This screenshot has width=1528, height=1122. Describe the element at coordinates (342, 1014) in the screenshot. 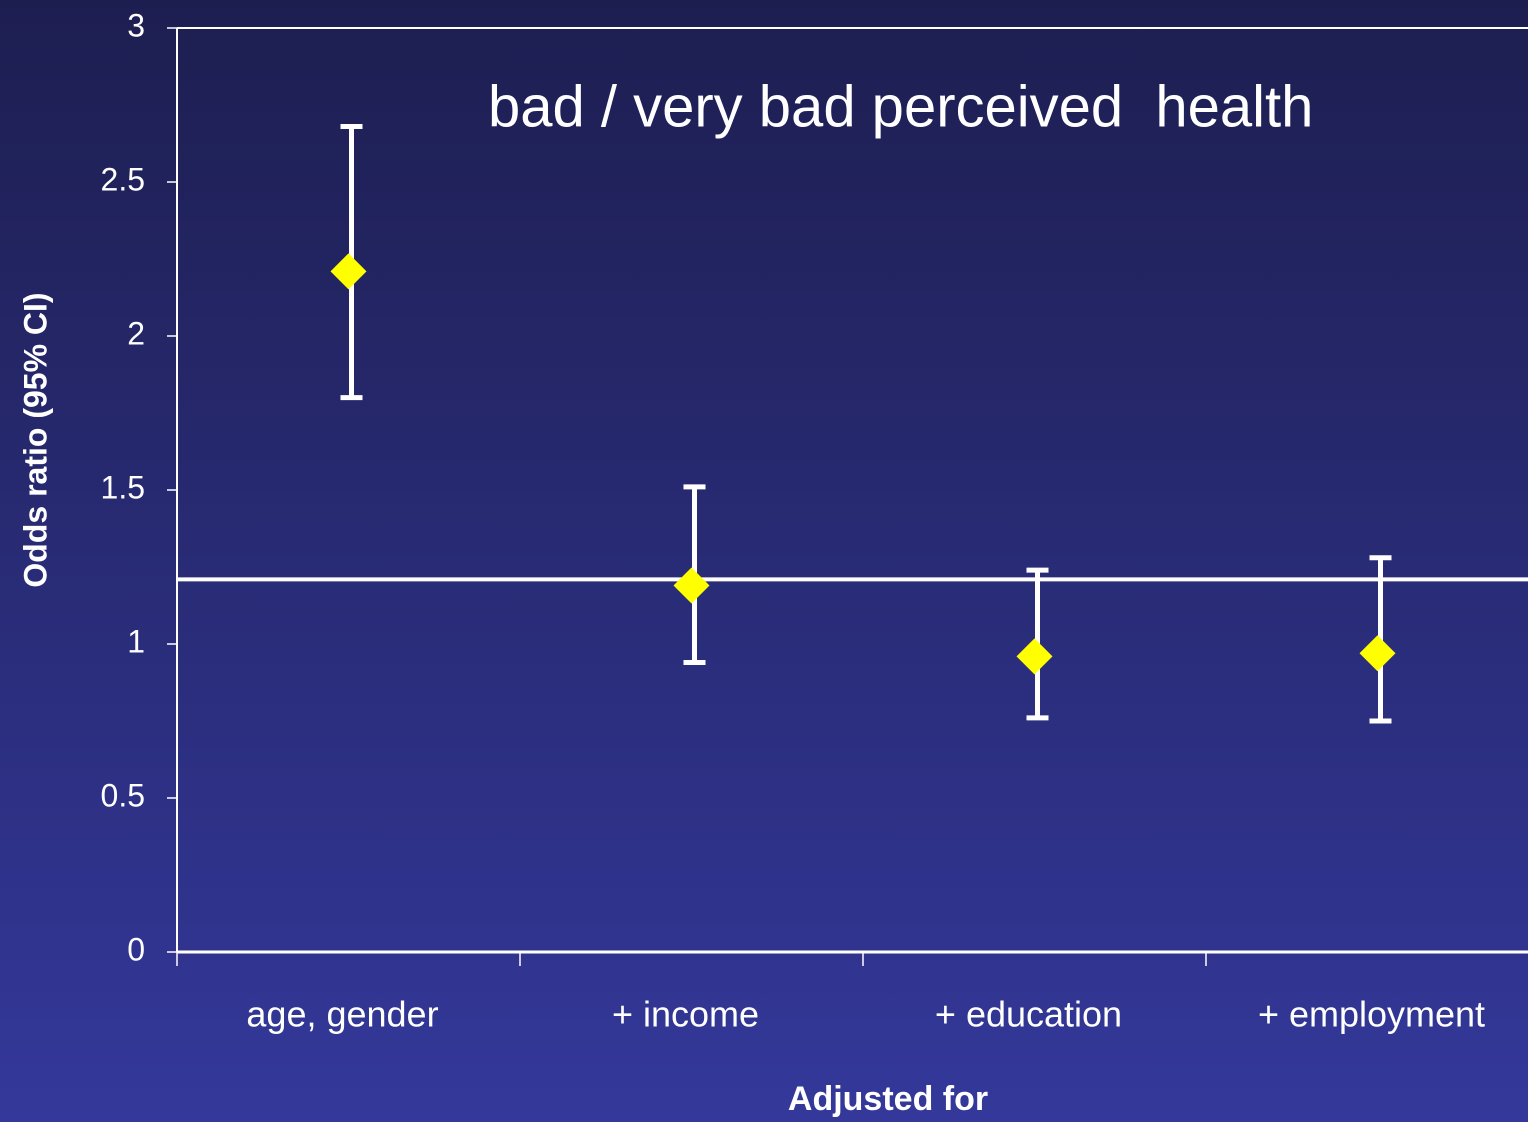

I see `x-tick-label: age, gender` at that location.